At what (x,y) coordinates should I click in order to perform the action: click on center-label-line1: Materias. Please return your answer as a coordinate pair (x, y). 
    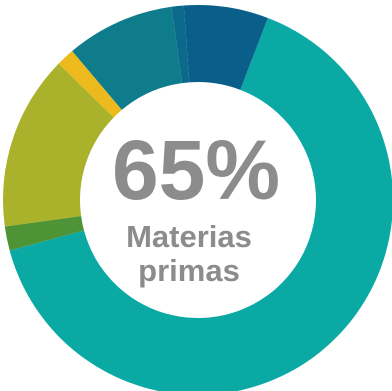
    Looking at the image, I should click on (189, 236).